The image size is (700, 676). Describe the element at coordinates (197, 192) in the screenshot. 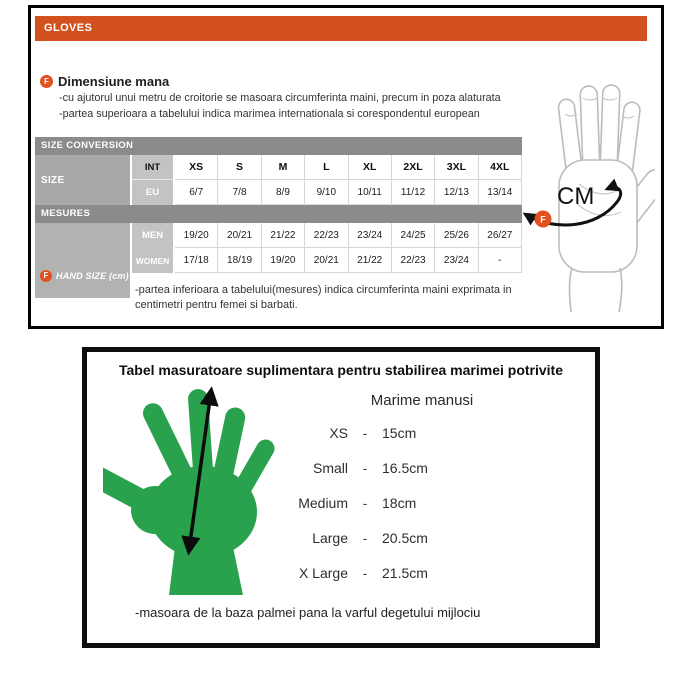

I see `eu-size-cell: 6/7` at that location.